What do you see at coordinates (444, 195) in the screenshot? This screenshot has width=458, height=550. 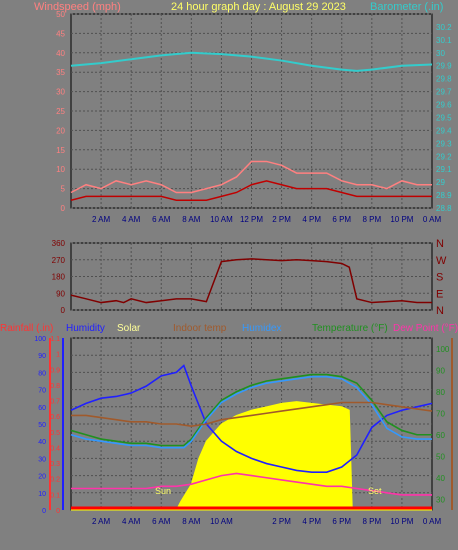 I see `barometer-tick-label: 28.9` at bounding box center [444, 195].